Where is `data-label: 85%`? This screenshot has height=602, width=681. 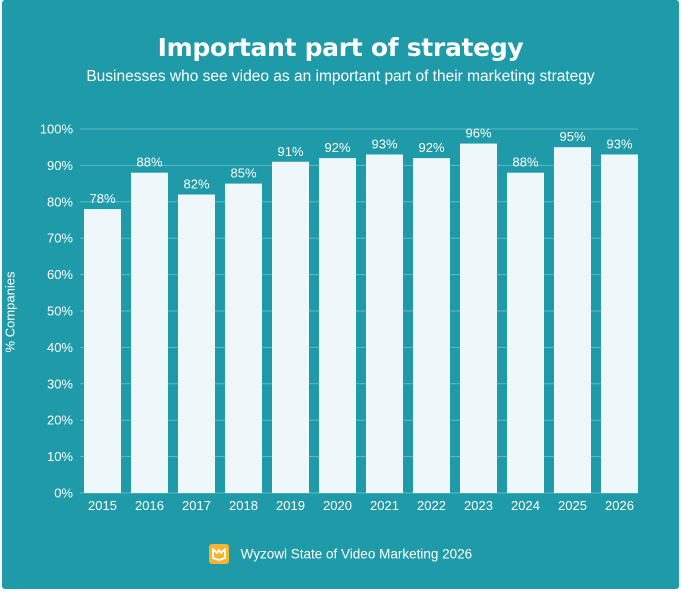
data-label: 85% is located at coordinates (243, 173).